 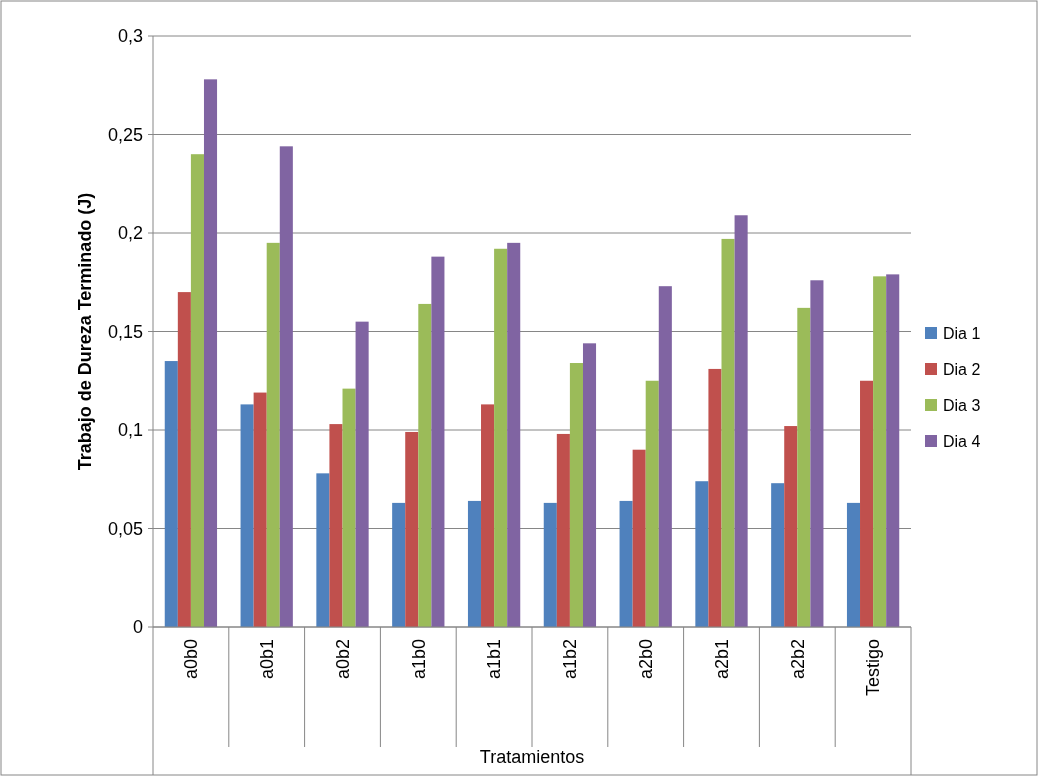 I want to click on y-tick-label: 0,15, so click(x=125, y=331).